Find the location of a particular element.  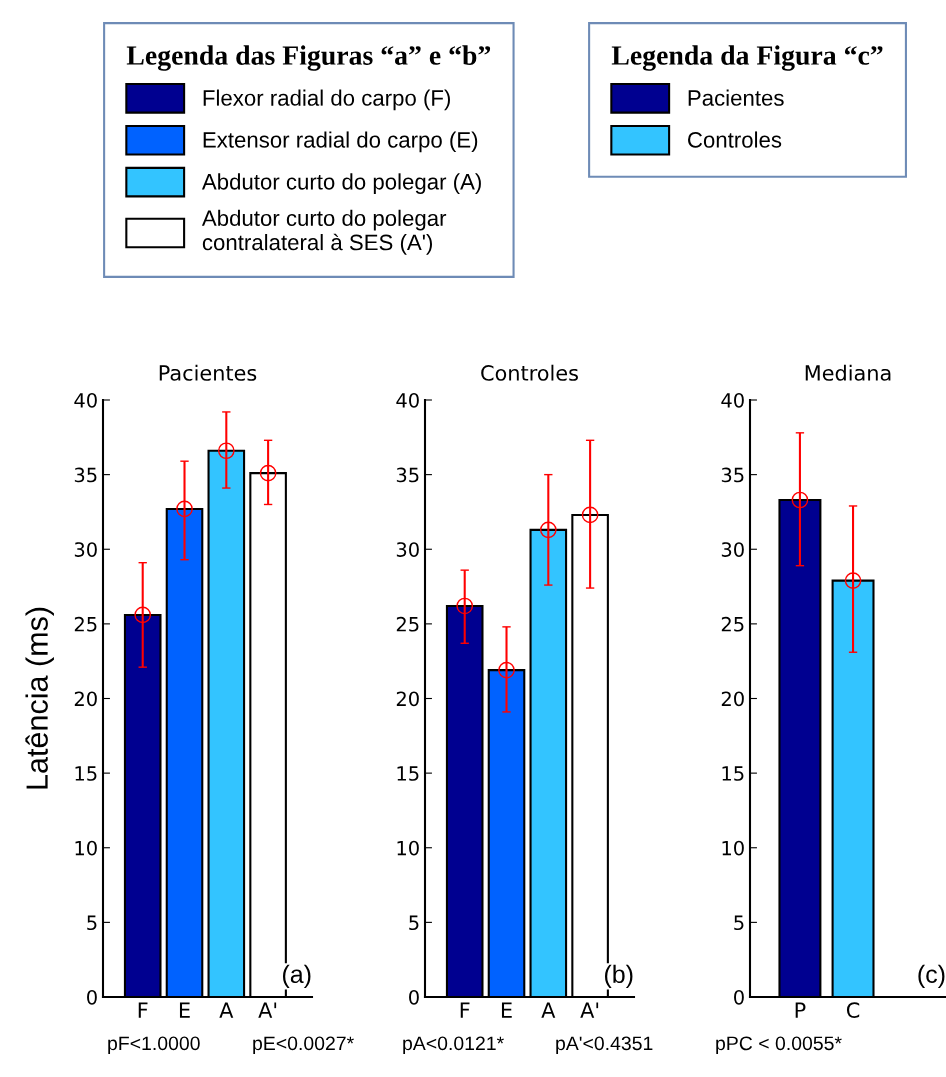

legend-label: Extensor radial do carpo (E) is located at coordinates (340, 142).